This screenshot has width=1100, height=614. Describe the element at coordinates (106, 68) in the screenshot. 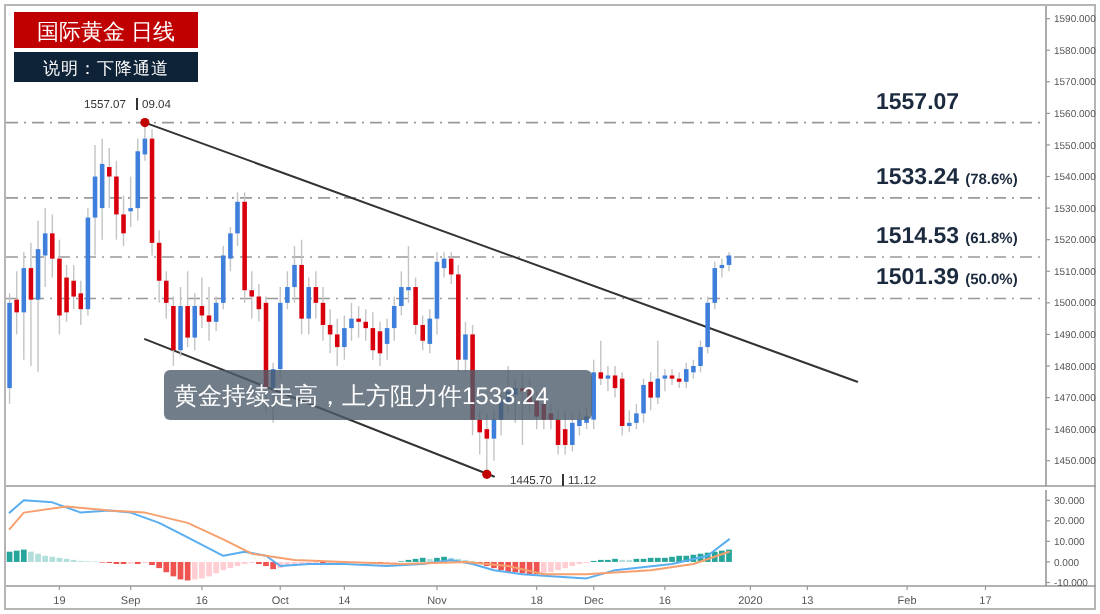

I see `text: 说明：下降通道` at that location.